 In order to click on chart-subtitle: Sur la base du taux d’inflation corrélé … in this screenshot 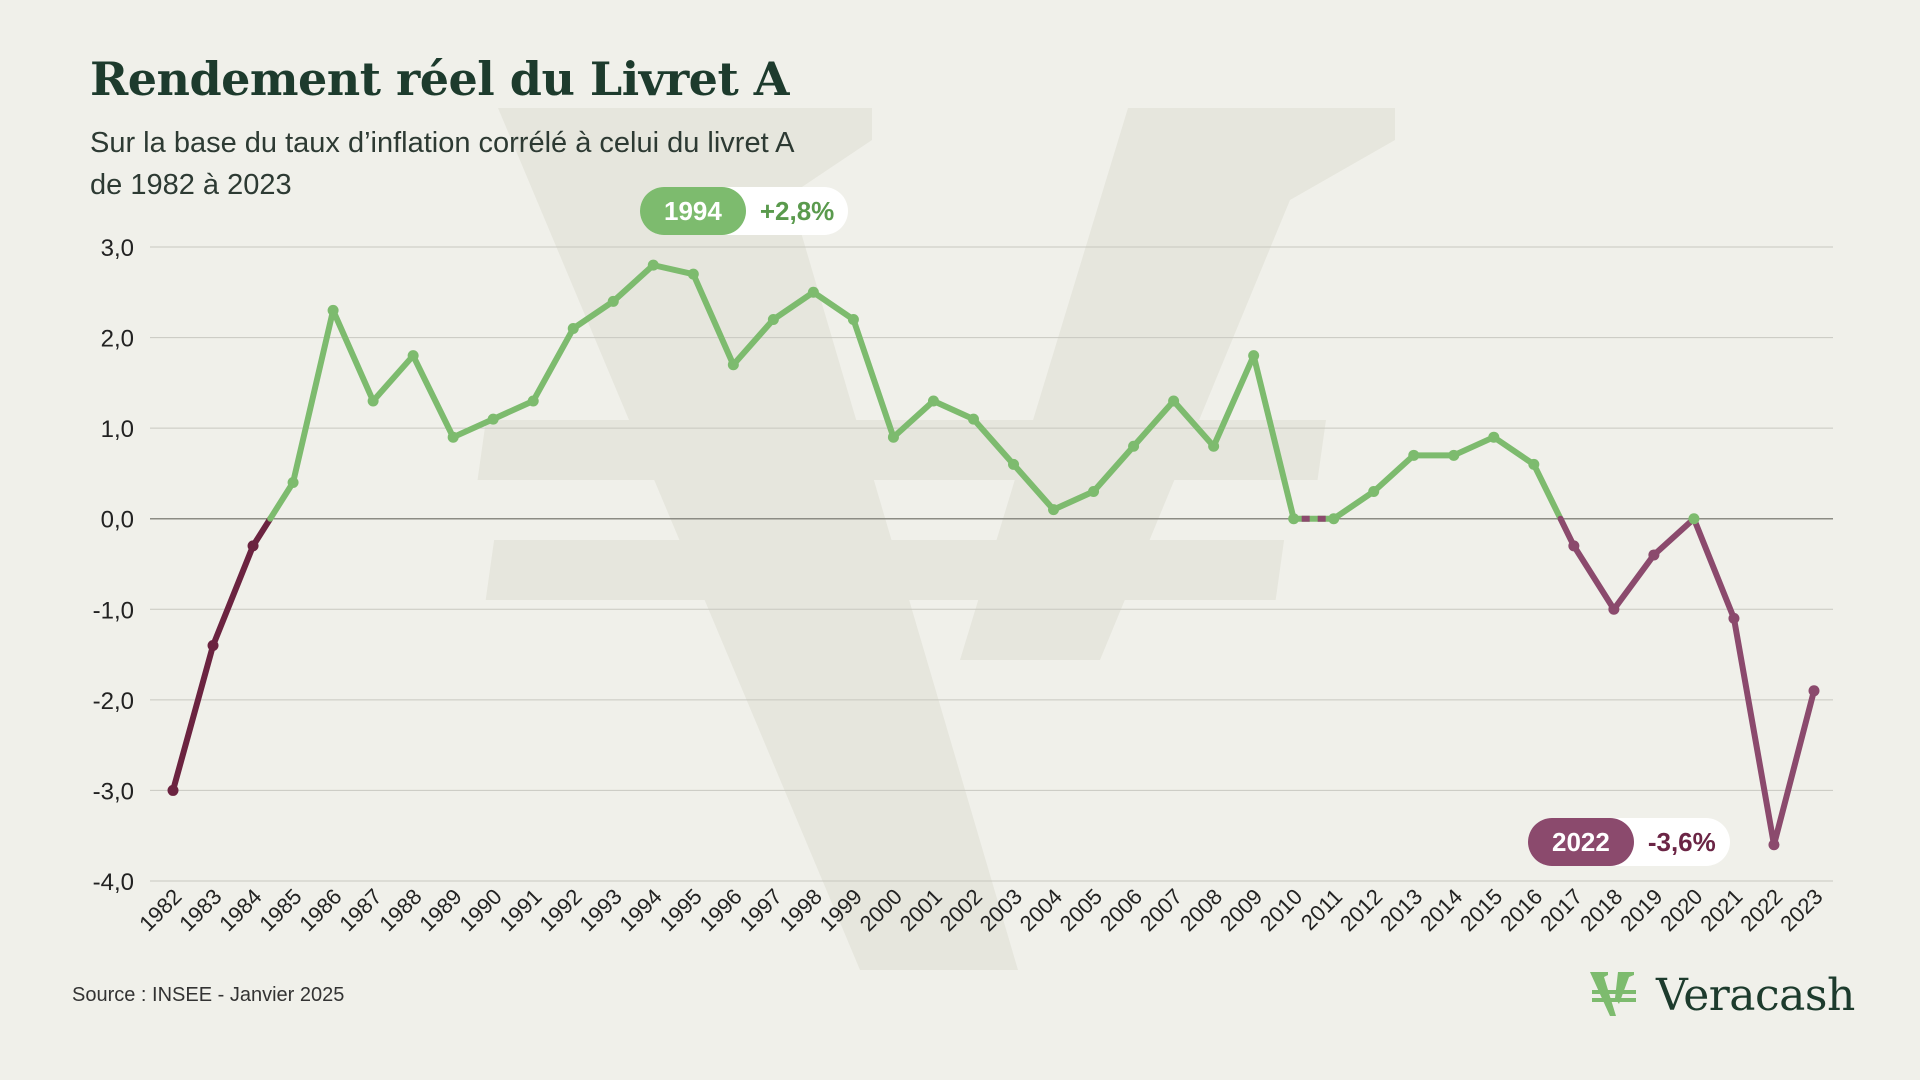, I will do `click(540, 164)`.